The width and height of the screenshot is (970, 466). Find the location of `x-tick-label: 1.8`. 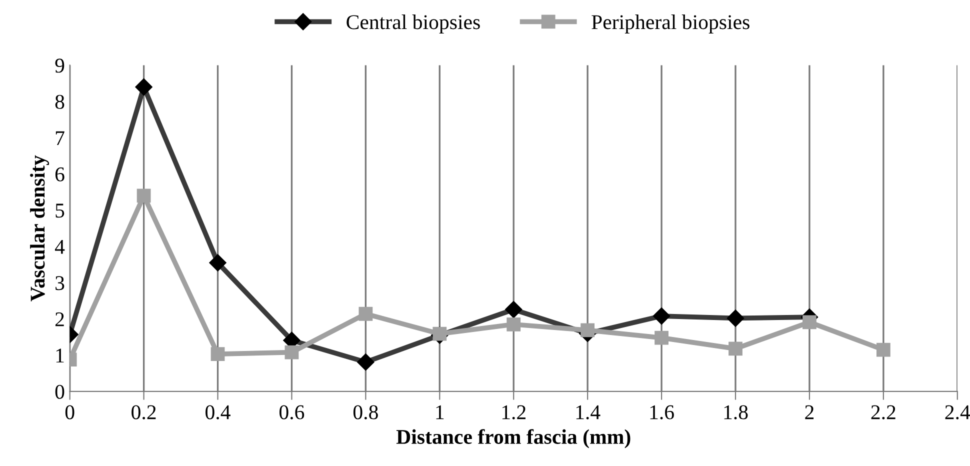

x-tick-label: 1.8 is located at coordinates (736, 412).